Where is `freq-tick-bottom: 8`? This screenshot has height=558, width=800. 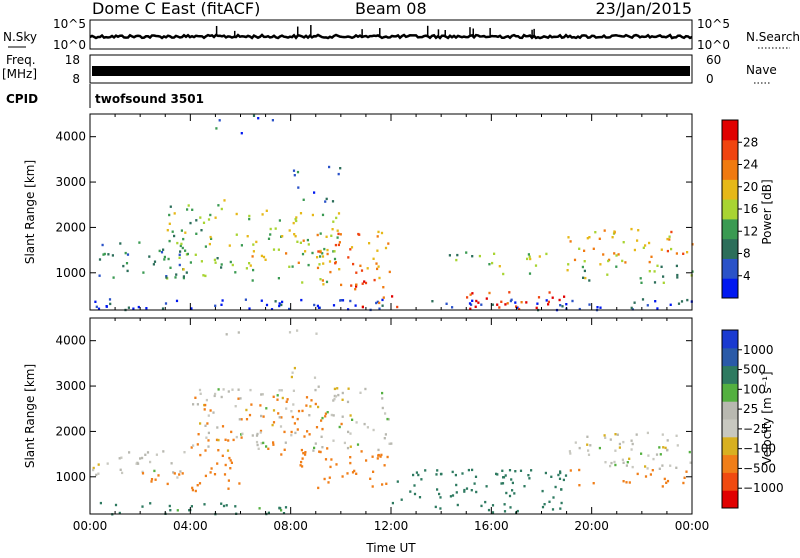
freq-tick-bottom: 8 is located at coordinates (76, 79).